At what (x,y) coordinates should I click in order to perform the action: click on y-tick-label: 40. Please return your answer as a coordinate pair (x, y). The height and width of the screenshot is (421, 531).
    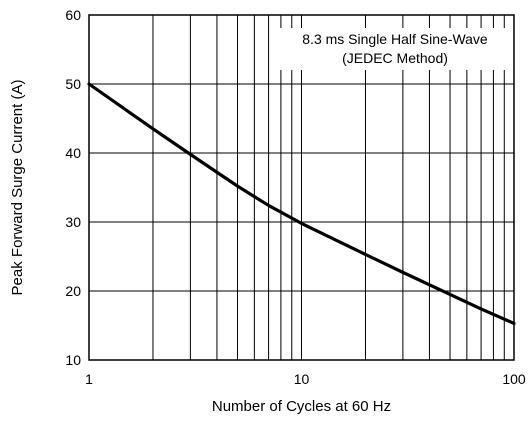
    Looking at the image, I should click on (73, 153).